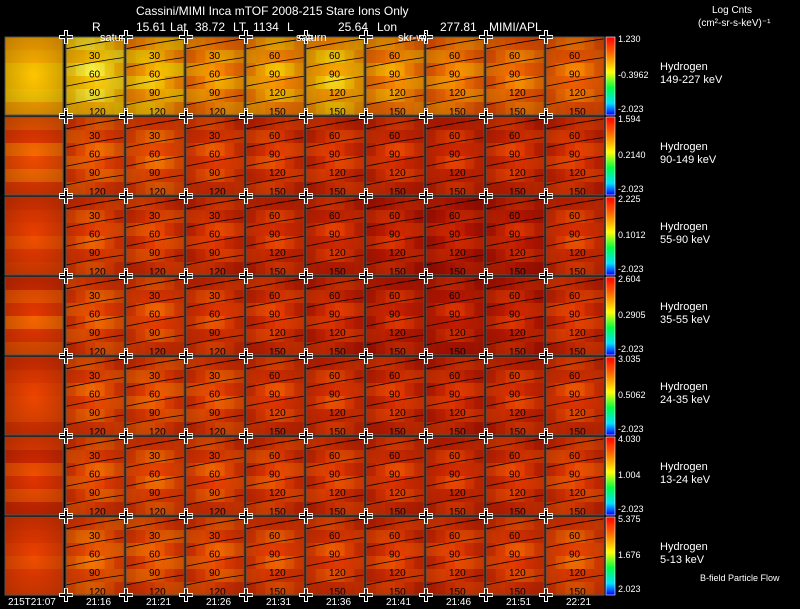  What do you see at coordinates (629, 359) in the screenshot?
I see `colorbar-tick-label: 3.035` at bounding box center [629, 359].